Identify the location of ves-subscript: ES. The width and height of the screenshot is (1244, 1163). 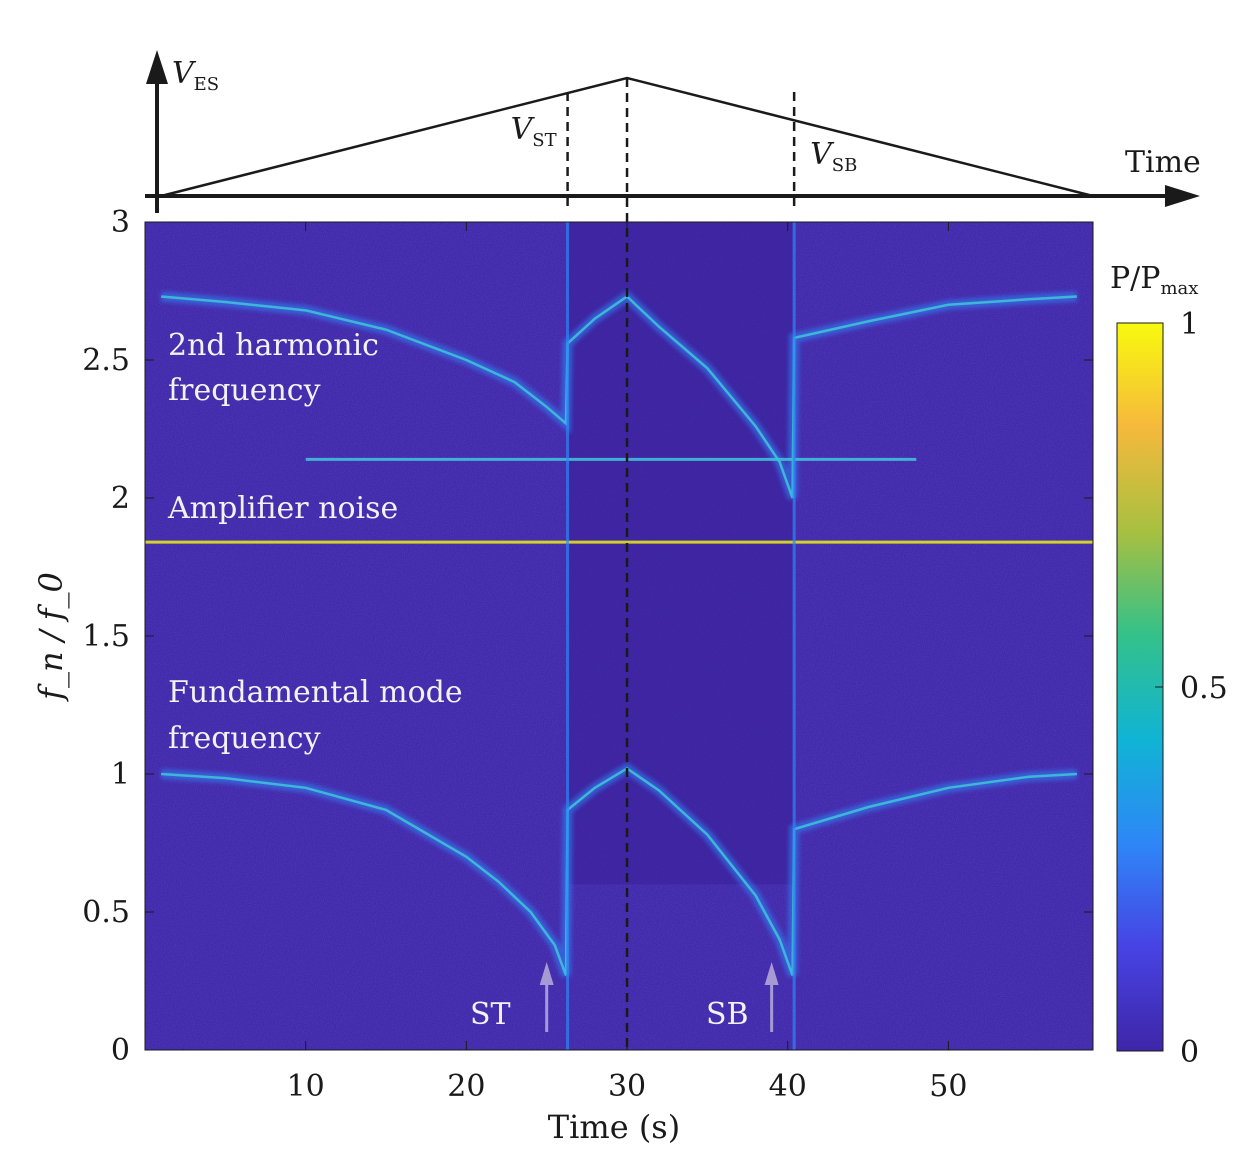
(206, 84).